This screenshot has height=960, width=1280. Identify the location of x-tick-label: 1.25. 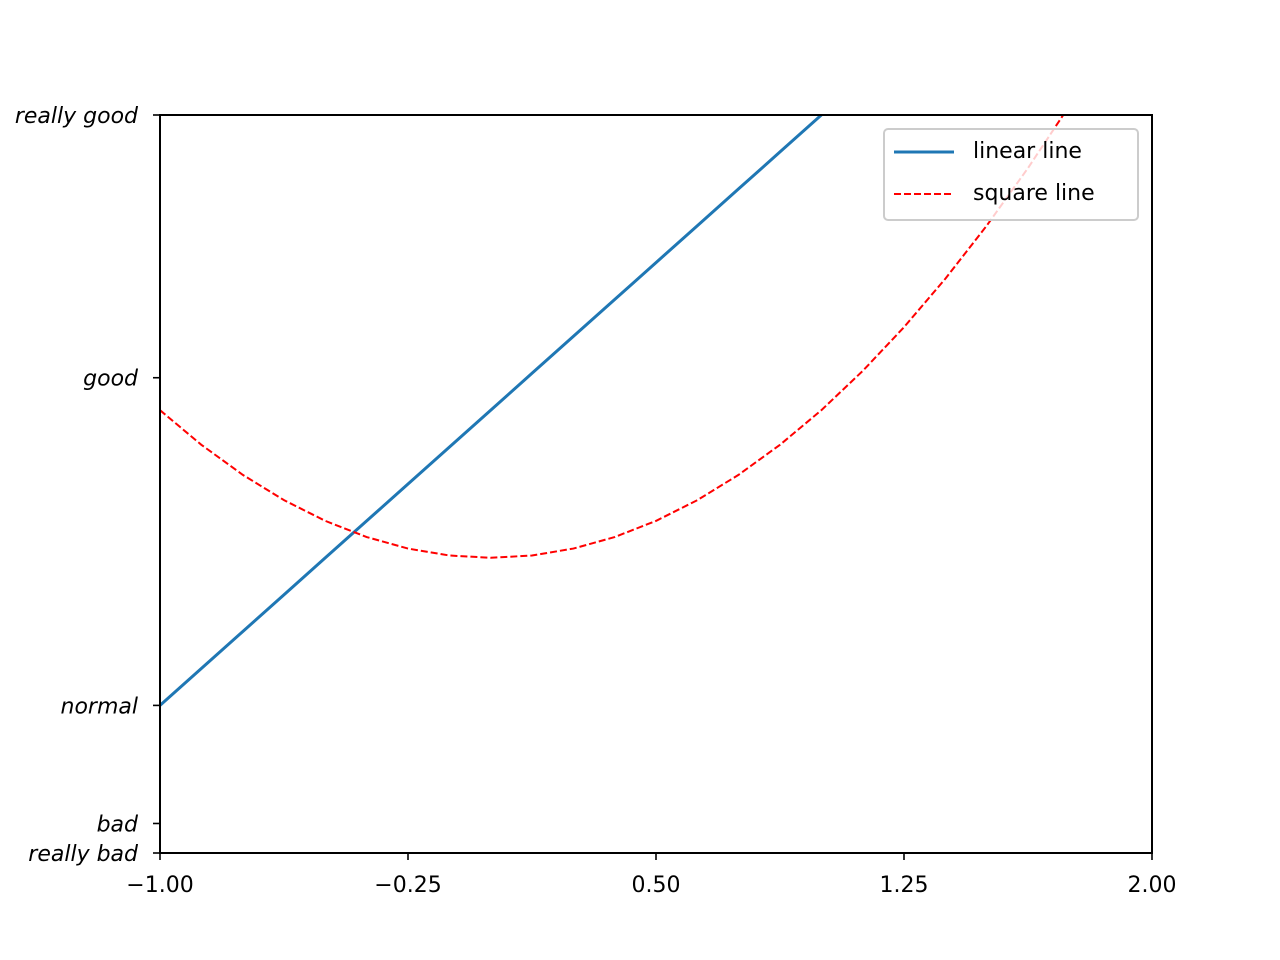
(904, 885).